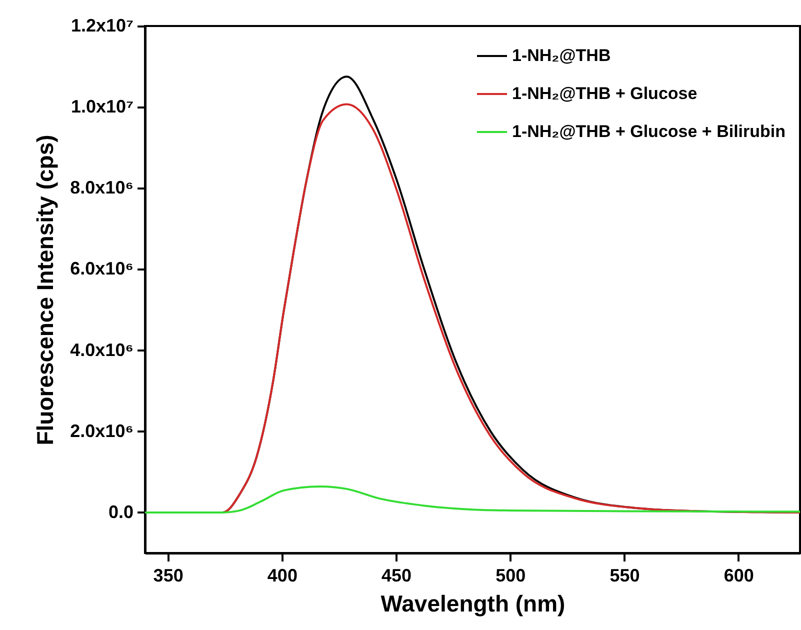 The image size is (801, 630). What do you see at coordinates (473, 603) in the screenshot?
I see `x-axis-title: Wavelength (nm)` at bounding box center [473, 603].